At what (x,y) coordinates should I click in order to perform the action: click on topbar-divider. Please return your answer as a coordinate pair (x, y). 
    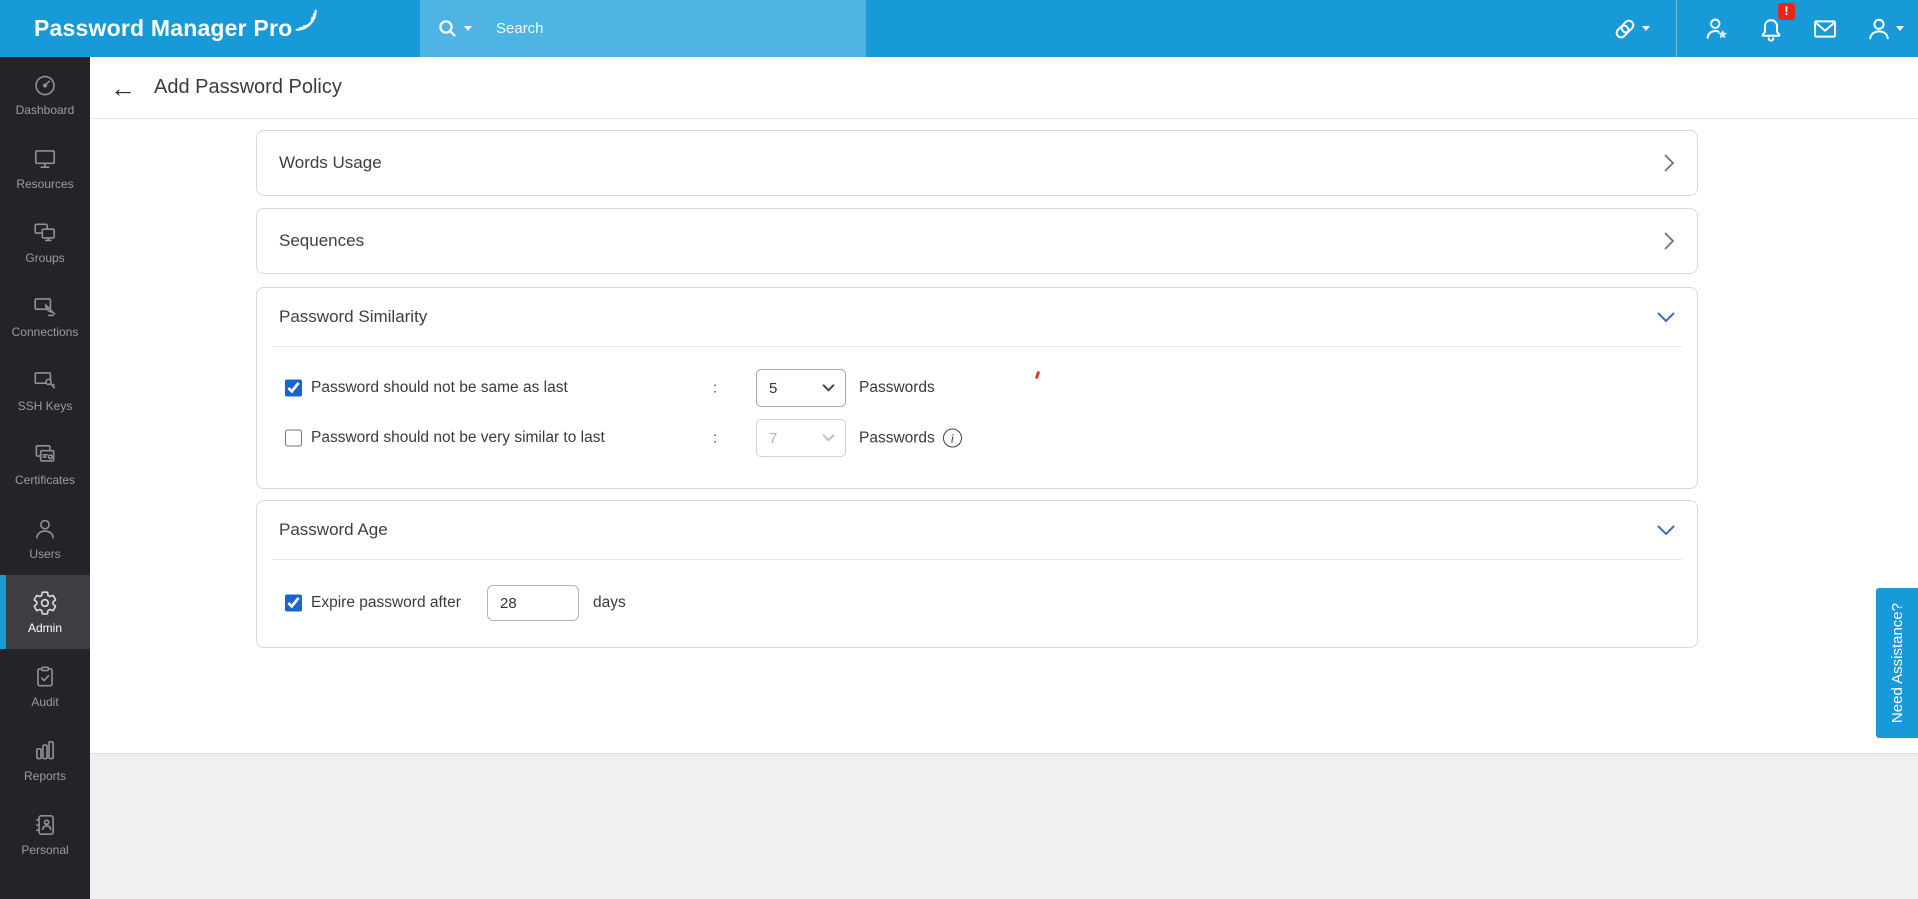
    Looking at the image, I should click on (1676, 28).